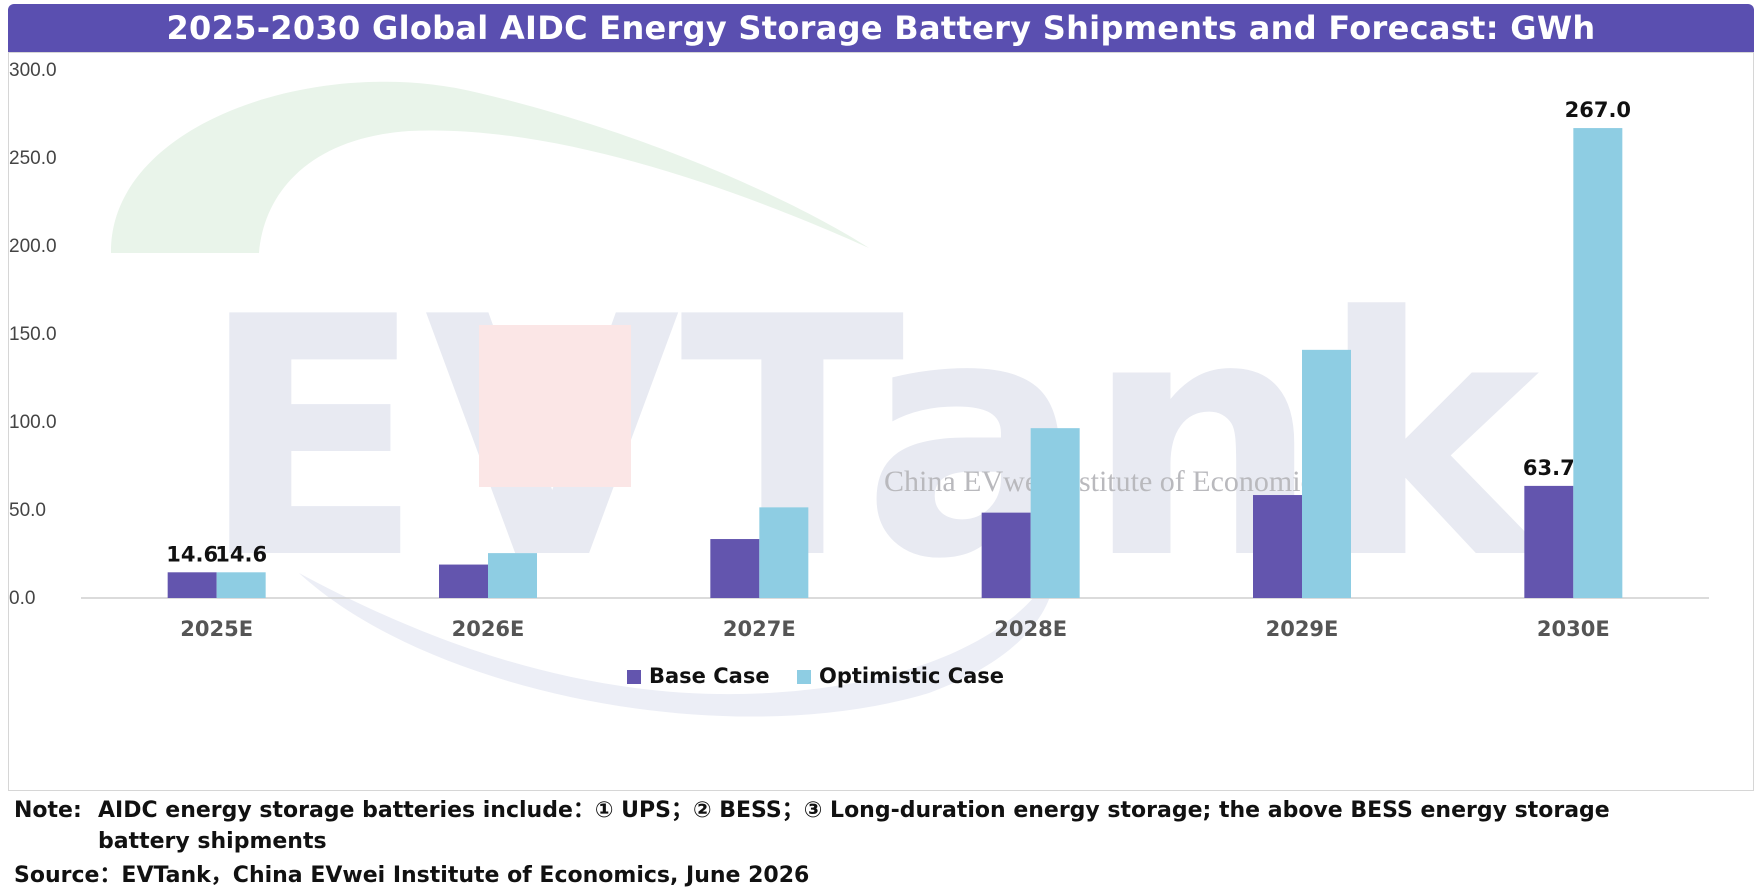 This screenshot has width=1761, height=893. I want to click on x-tick-label: 2030E, so click(1573, 629).